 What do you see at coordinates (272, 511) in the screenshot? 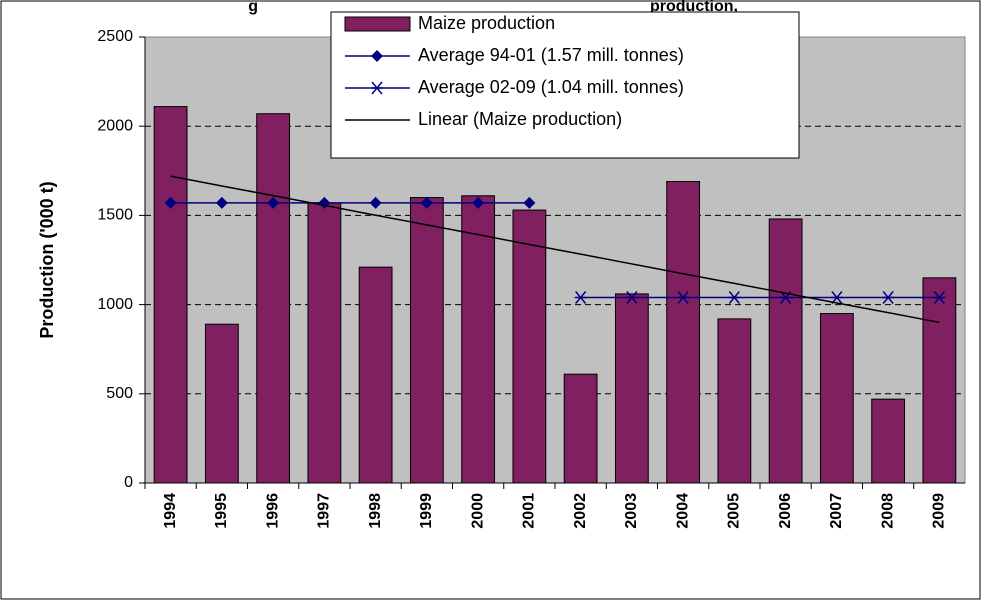
I see `x-tick-label: 1996` at bounding box center [272, 511].